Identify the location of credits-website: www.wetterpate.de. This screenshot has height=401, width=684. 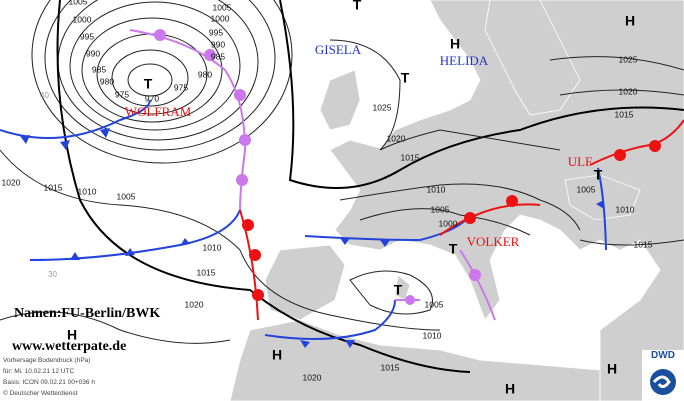
(69, 346).